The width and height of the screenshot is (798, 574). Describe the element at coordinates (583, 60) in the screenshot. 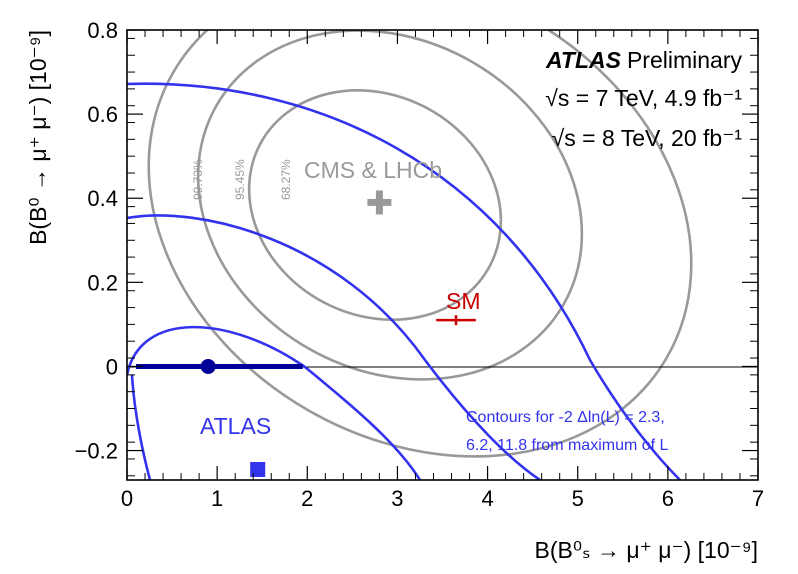

I see `atlas-bold-label: ATLAS` at that location.